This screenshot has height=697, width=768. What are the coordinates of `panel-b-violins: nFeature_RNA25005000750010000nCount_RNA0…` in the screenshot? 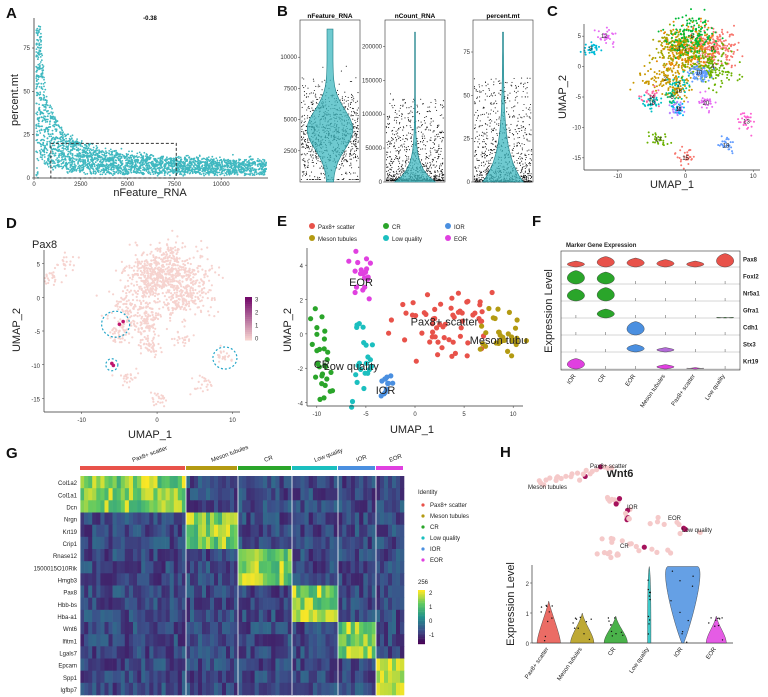 It's located at (407, 99).